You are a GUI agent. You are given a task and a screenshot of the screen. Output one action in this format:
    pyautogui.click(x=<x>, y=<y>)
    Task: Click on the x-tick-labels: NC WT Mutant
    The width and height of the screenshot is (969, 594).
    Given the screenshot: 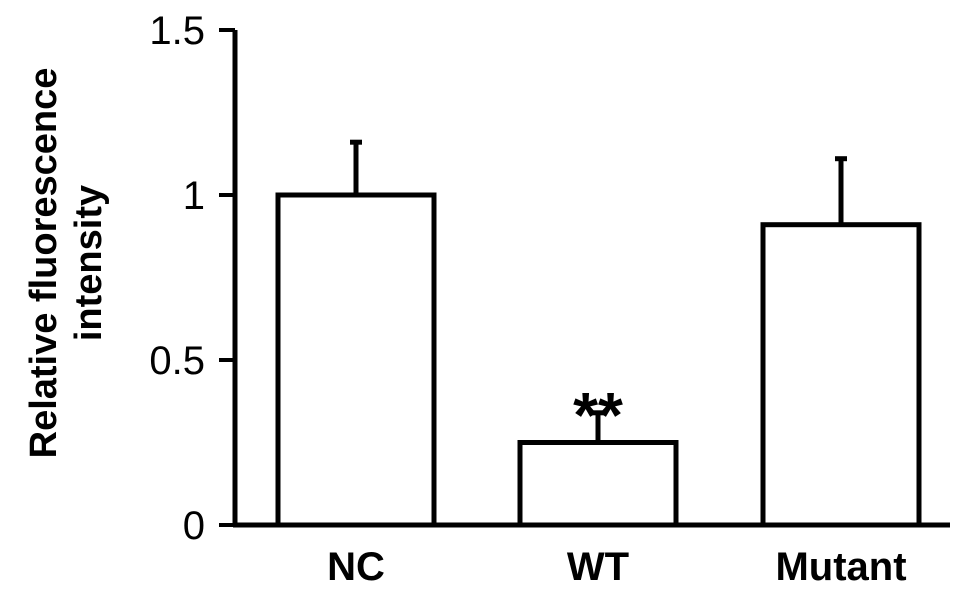 What is the action you would take?
    pyautogui.click(x=616, y=567)
    